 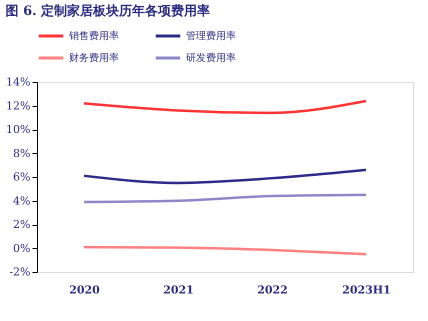 I want to click on legend-label: 研发费用率, so click(x=211, y=58).